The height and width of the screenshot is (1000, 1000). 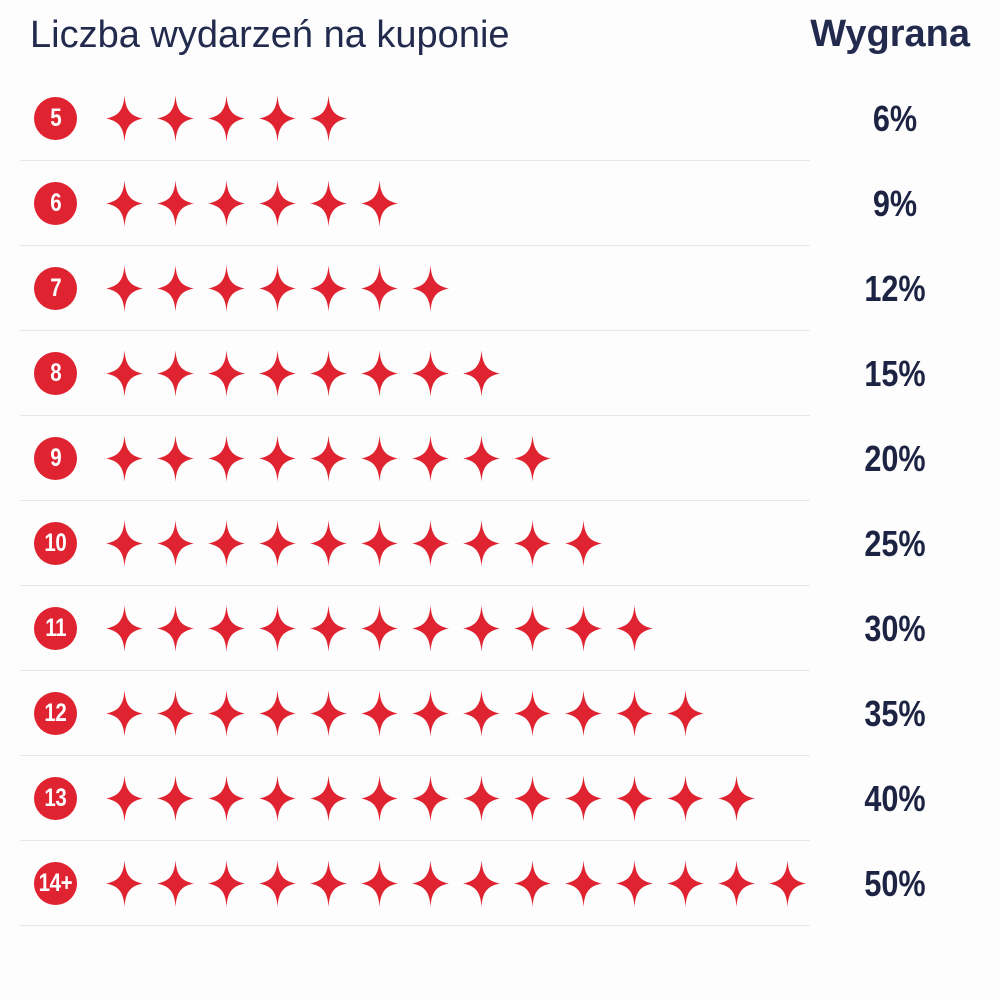 I want to click on events-count-badge: 14+, so click(x=55, y=883).